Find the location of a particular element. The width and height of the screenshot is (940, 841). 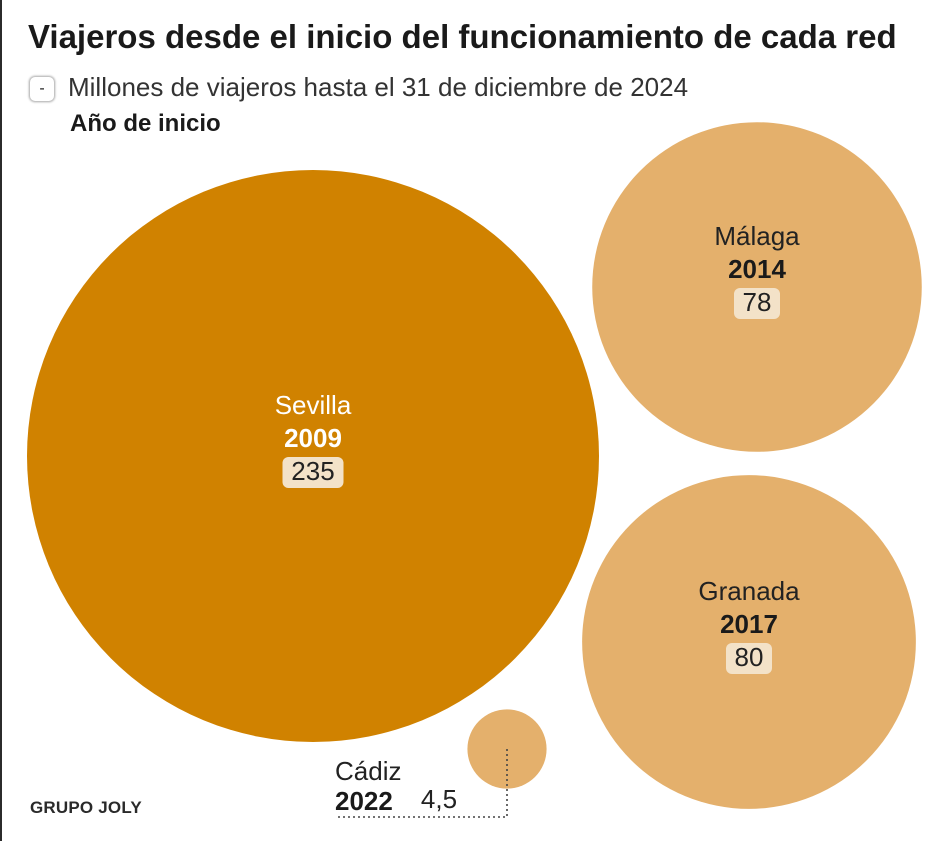

bubble-malaga-year: 2014 is located at coordinates (757, 269).